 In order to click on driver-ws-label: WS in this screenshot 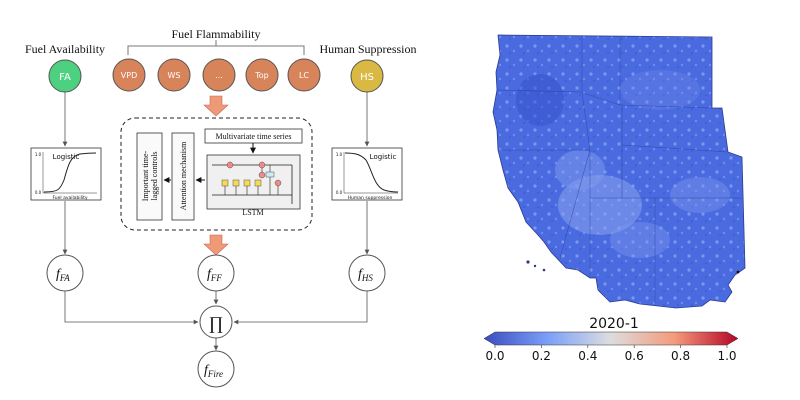, I will do `click(174, 75)`.